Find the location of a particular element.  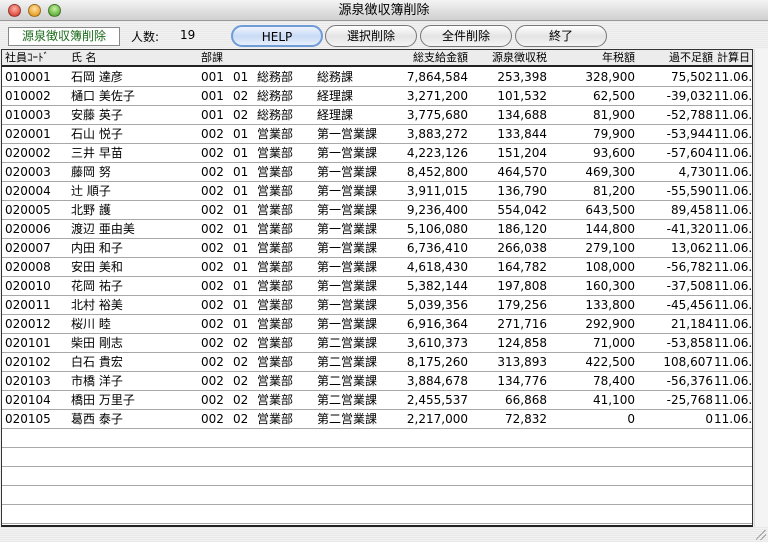

employee-name-cell: 樋口 美佐子 is located at coordinates (103, 96).